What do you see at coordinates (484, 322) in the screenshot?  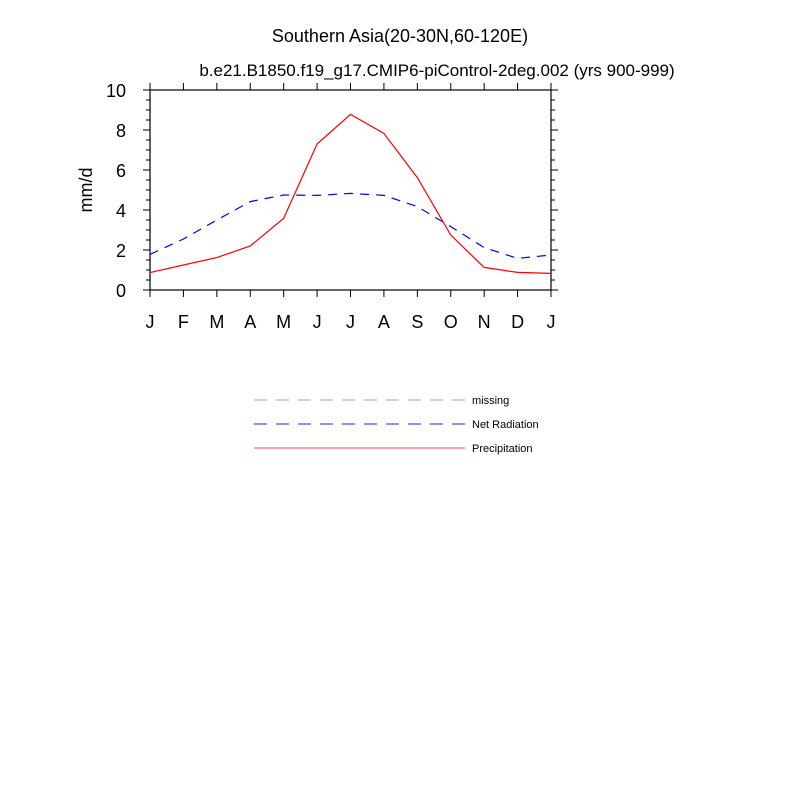 I see `x-tick-label: N` at bounding box center [484, 322].